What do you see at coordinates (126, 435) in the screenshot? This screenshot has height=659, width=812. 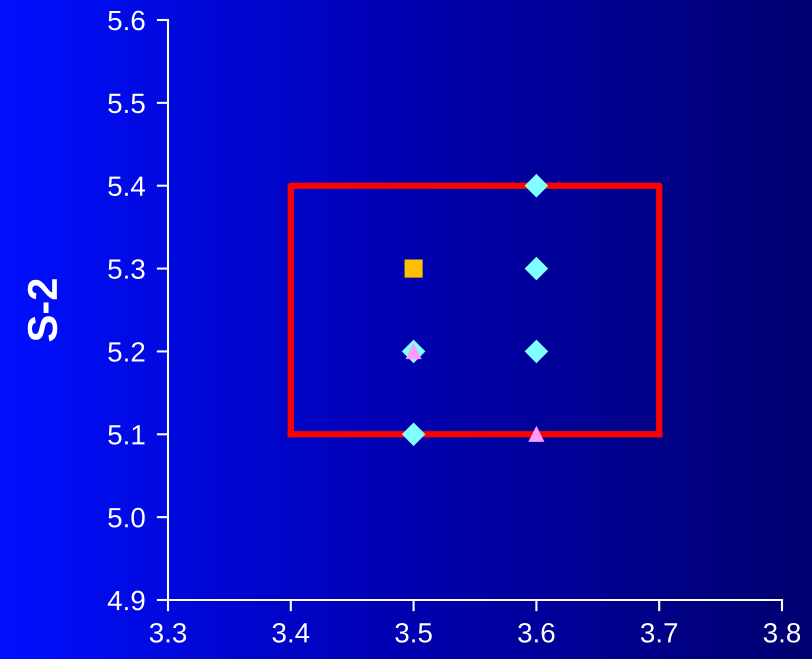 I see `y-tick-label: 5.1` at bounding box center [126, 435].